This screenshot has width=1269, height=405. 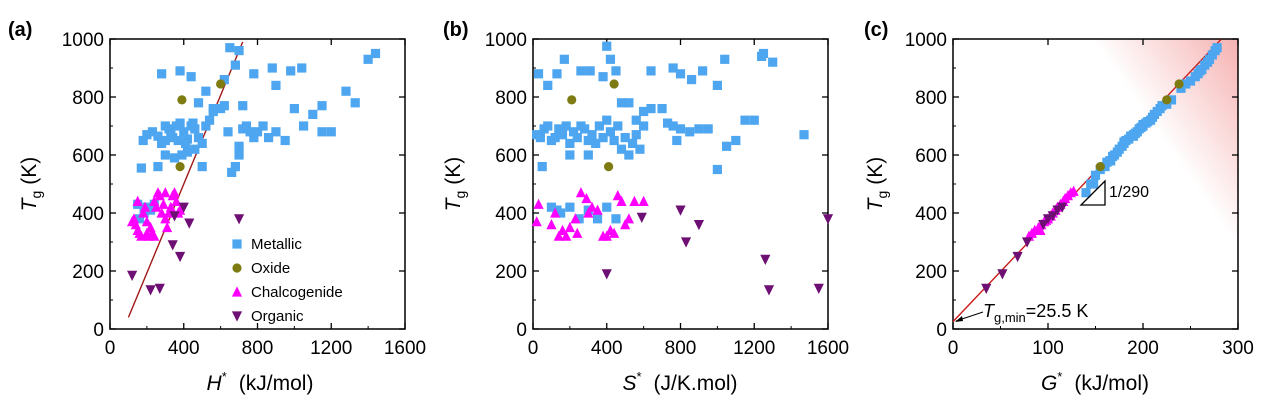 What do you see at coordinates (267, 244) in the screenshot?
I see `legend-item: Metallic` at bounding box center [267, 244].